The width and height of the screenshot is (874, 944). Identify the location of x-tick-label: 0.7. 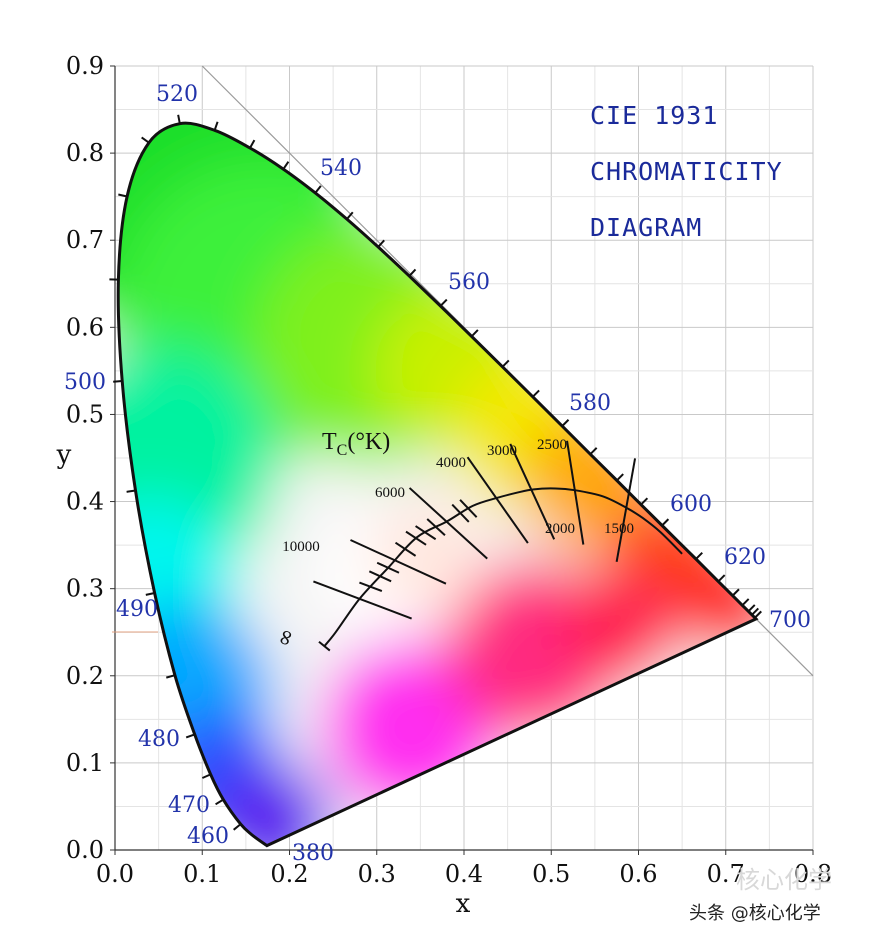
(726, 874).